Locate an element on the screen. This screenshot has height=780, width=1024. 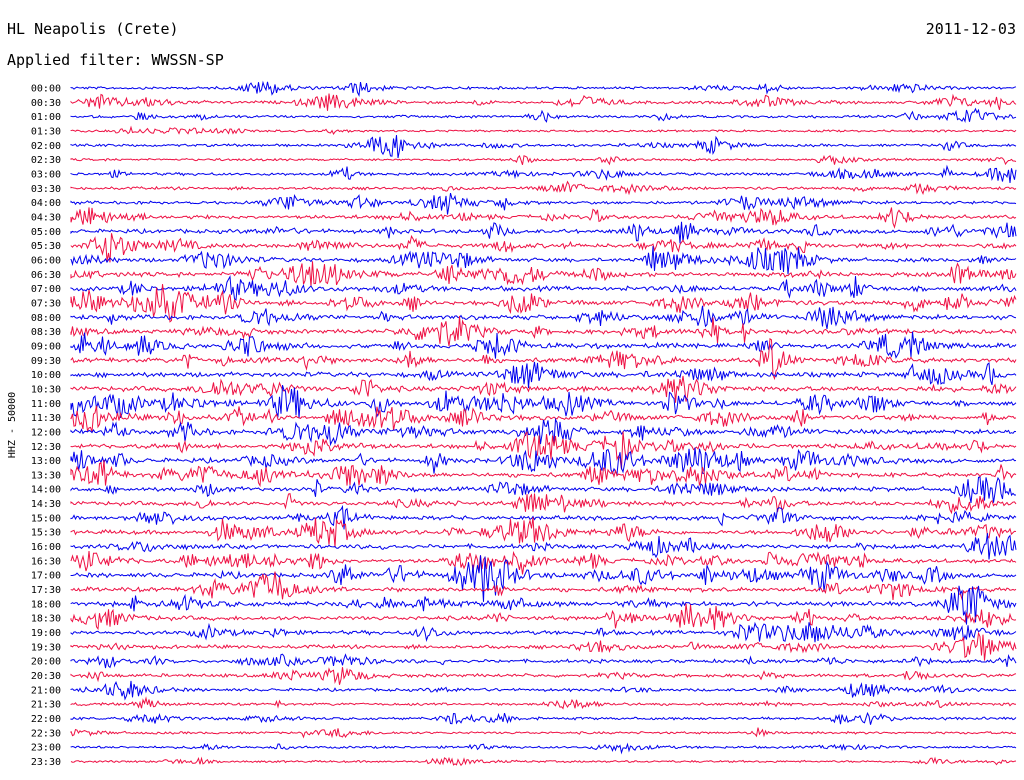
row-time-label: 02:30 is located at coordinates (46, 160).